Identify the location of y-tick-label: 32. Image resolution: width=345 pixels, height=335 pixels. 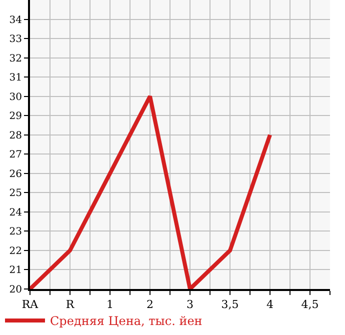
(15, 58).